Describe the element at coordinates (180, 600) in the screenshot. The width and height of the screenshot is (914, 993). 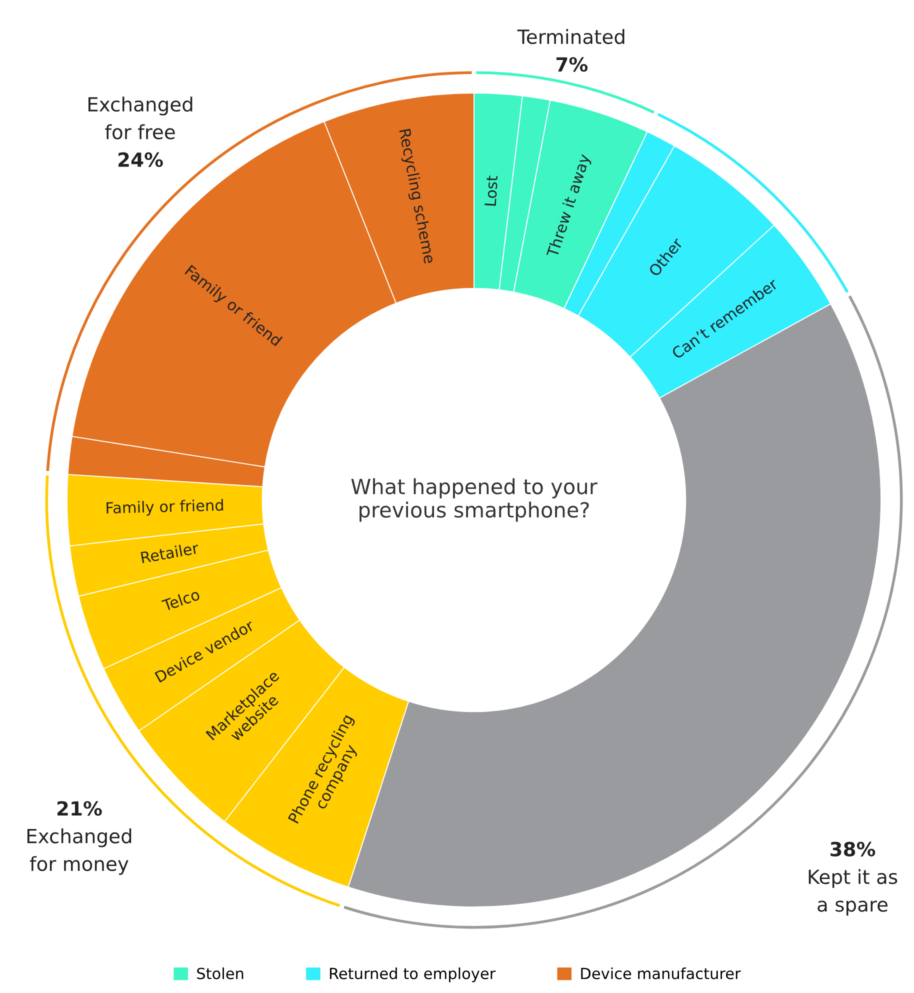
I see `slice-label: Telco` at that location.